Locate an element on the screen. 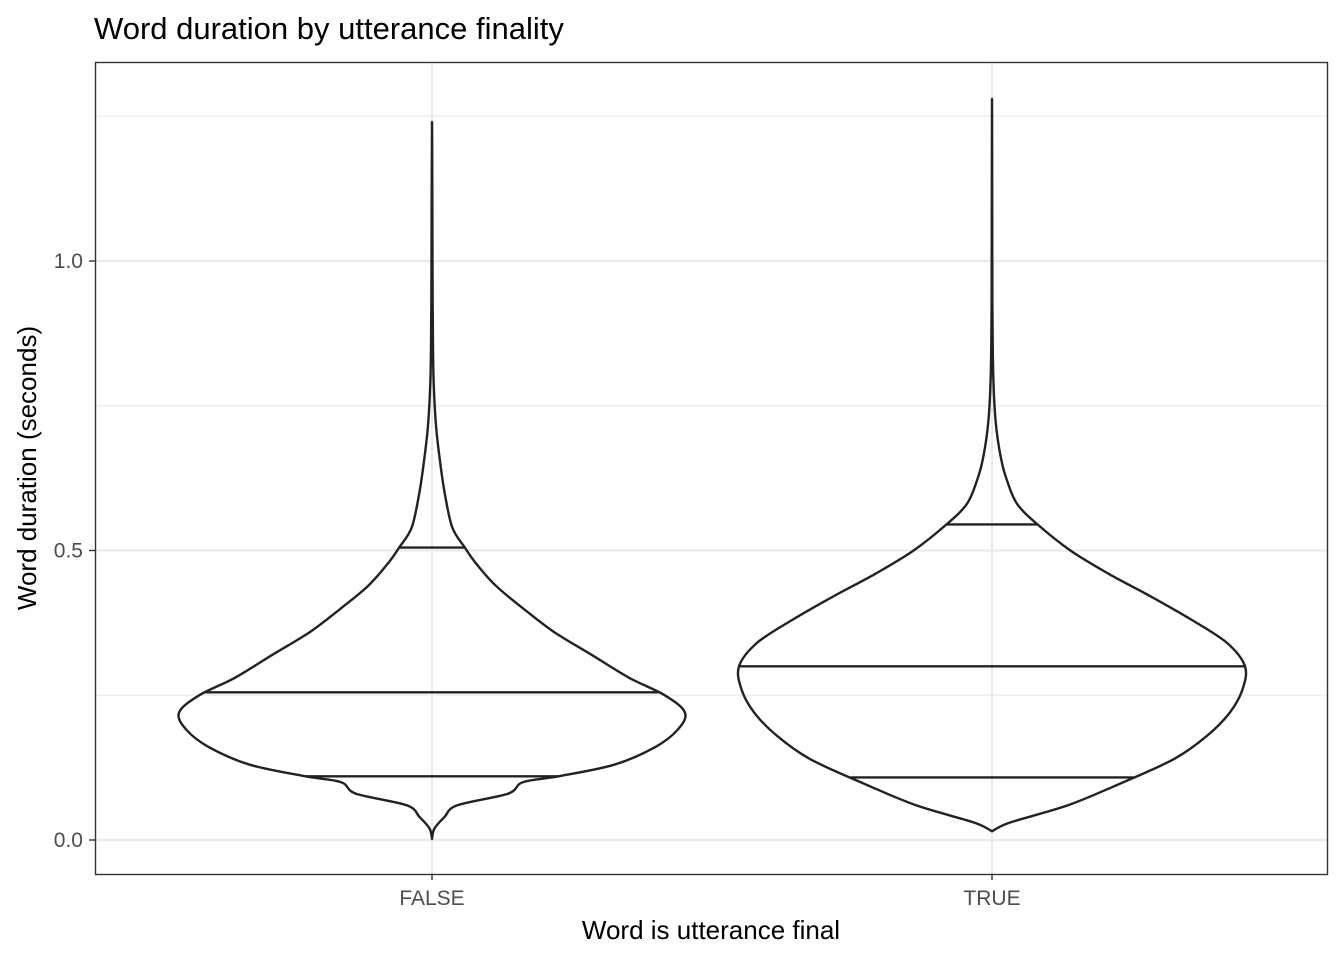  y-tick-label: 0.5 is located at coordinates (68, 551).